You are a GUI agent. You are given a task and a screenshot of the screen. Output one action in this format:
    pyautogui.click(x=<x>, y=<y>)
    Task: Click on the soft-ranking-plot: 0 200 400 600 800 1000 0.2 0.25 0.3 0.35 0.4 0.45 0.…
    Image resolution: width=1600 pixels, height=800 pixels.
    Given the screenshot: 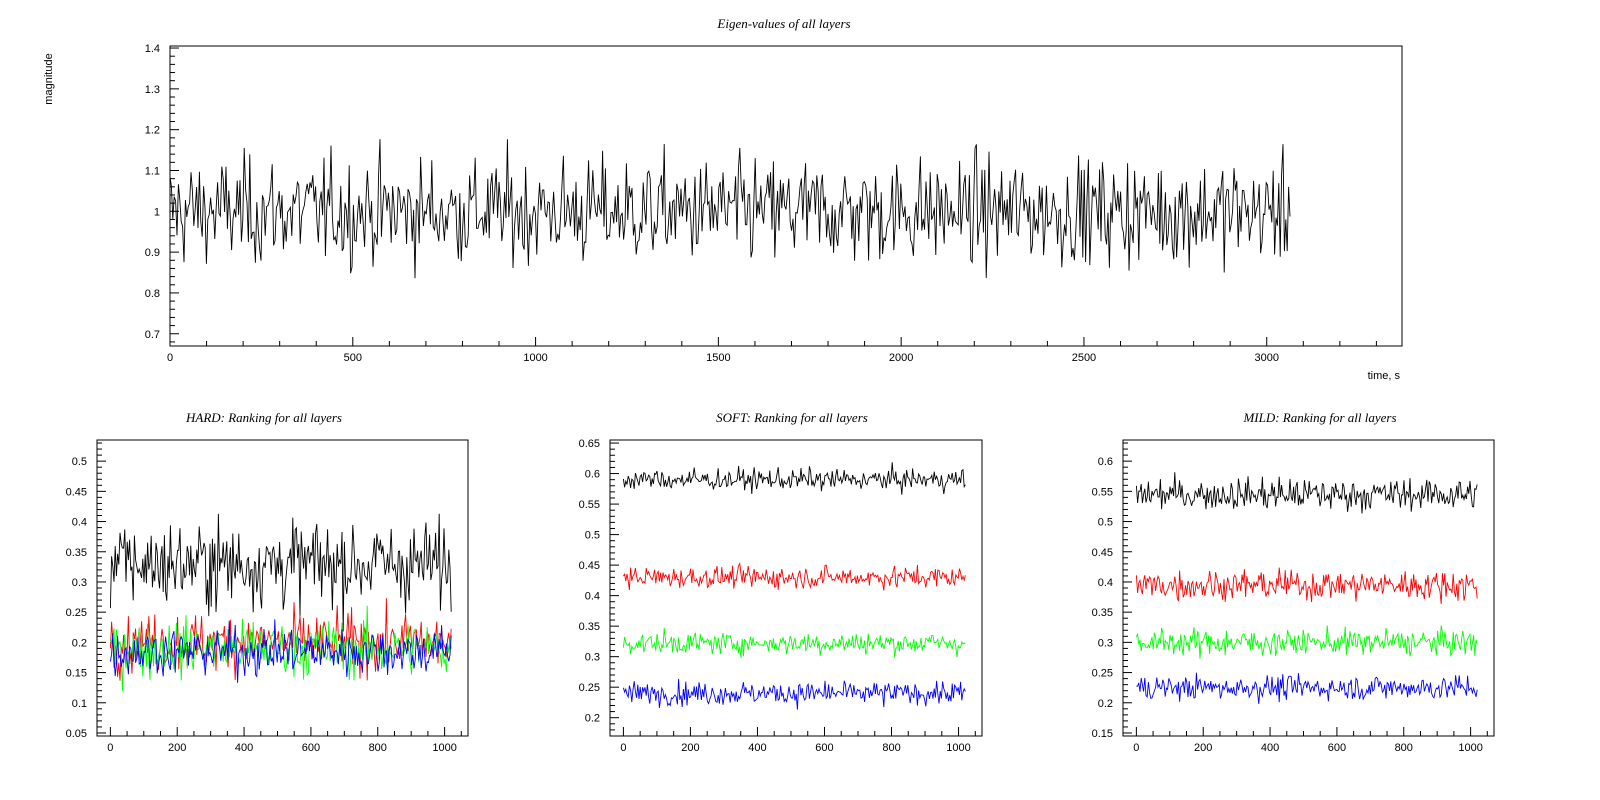 What is the action you would take?
    pyautogui.click(x=781, y=596)
    